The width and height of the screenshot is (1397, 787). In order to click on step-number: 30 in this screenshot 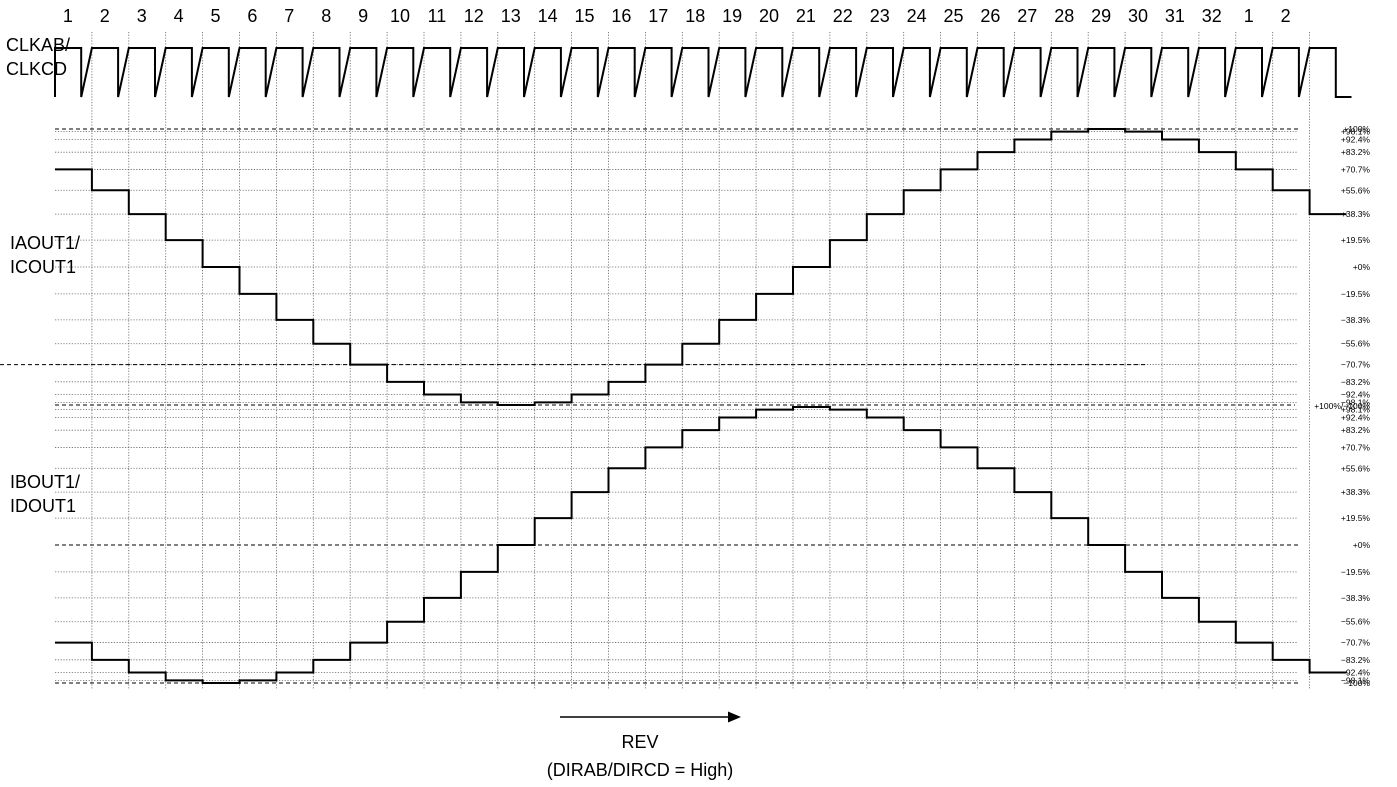, I will do `click(1138, 16)`.